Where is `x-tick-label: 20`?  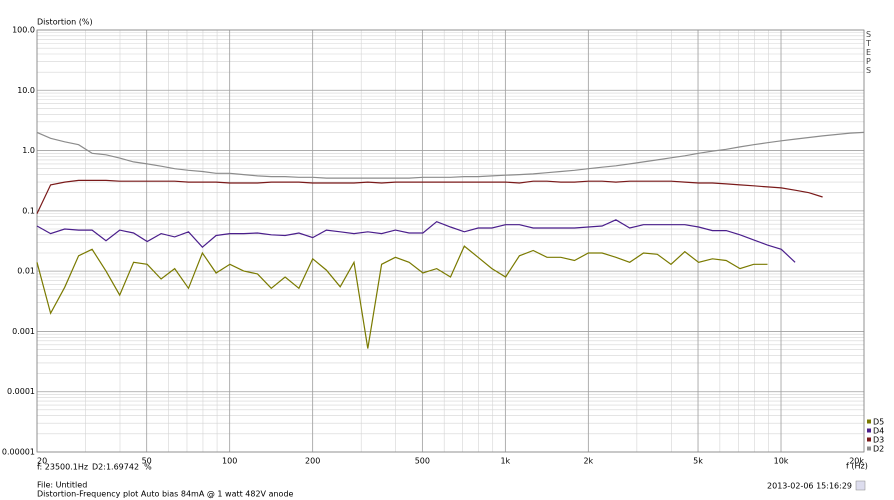
x-tick-label: 20 is located at coordinates (42, 461).